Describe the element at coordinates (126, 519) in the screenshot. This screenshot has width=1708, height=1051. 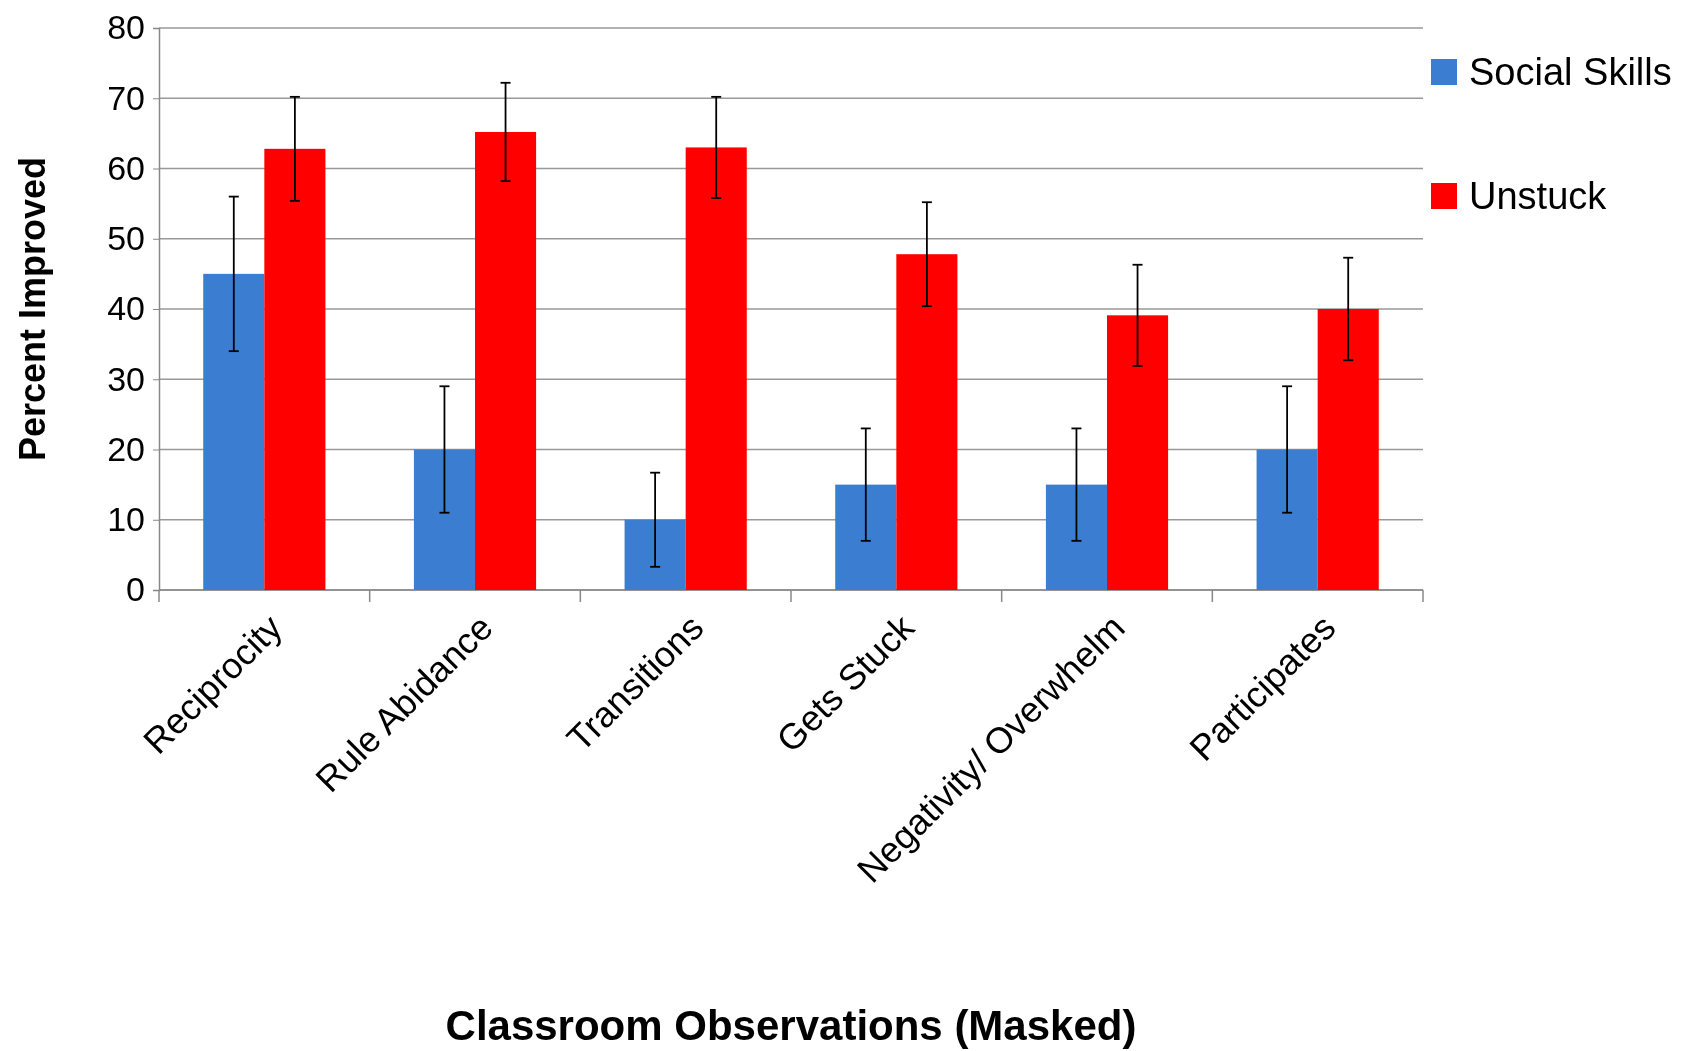
I see `y-tick-label: 10` at that location.